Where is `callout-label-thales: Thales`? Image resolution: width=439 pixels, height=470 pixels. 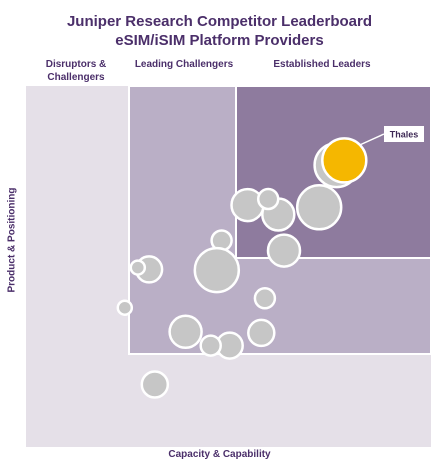 callout-label-thales: Thales is located at coordinates (404, 135).